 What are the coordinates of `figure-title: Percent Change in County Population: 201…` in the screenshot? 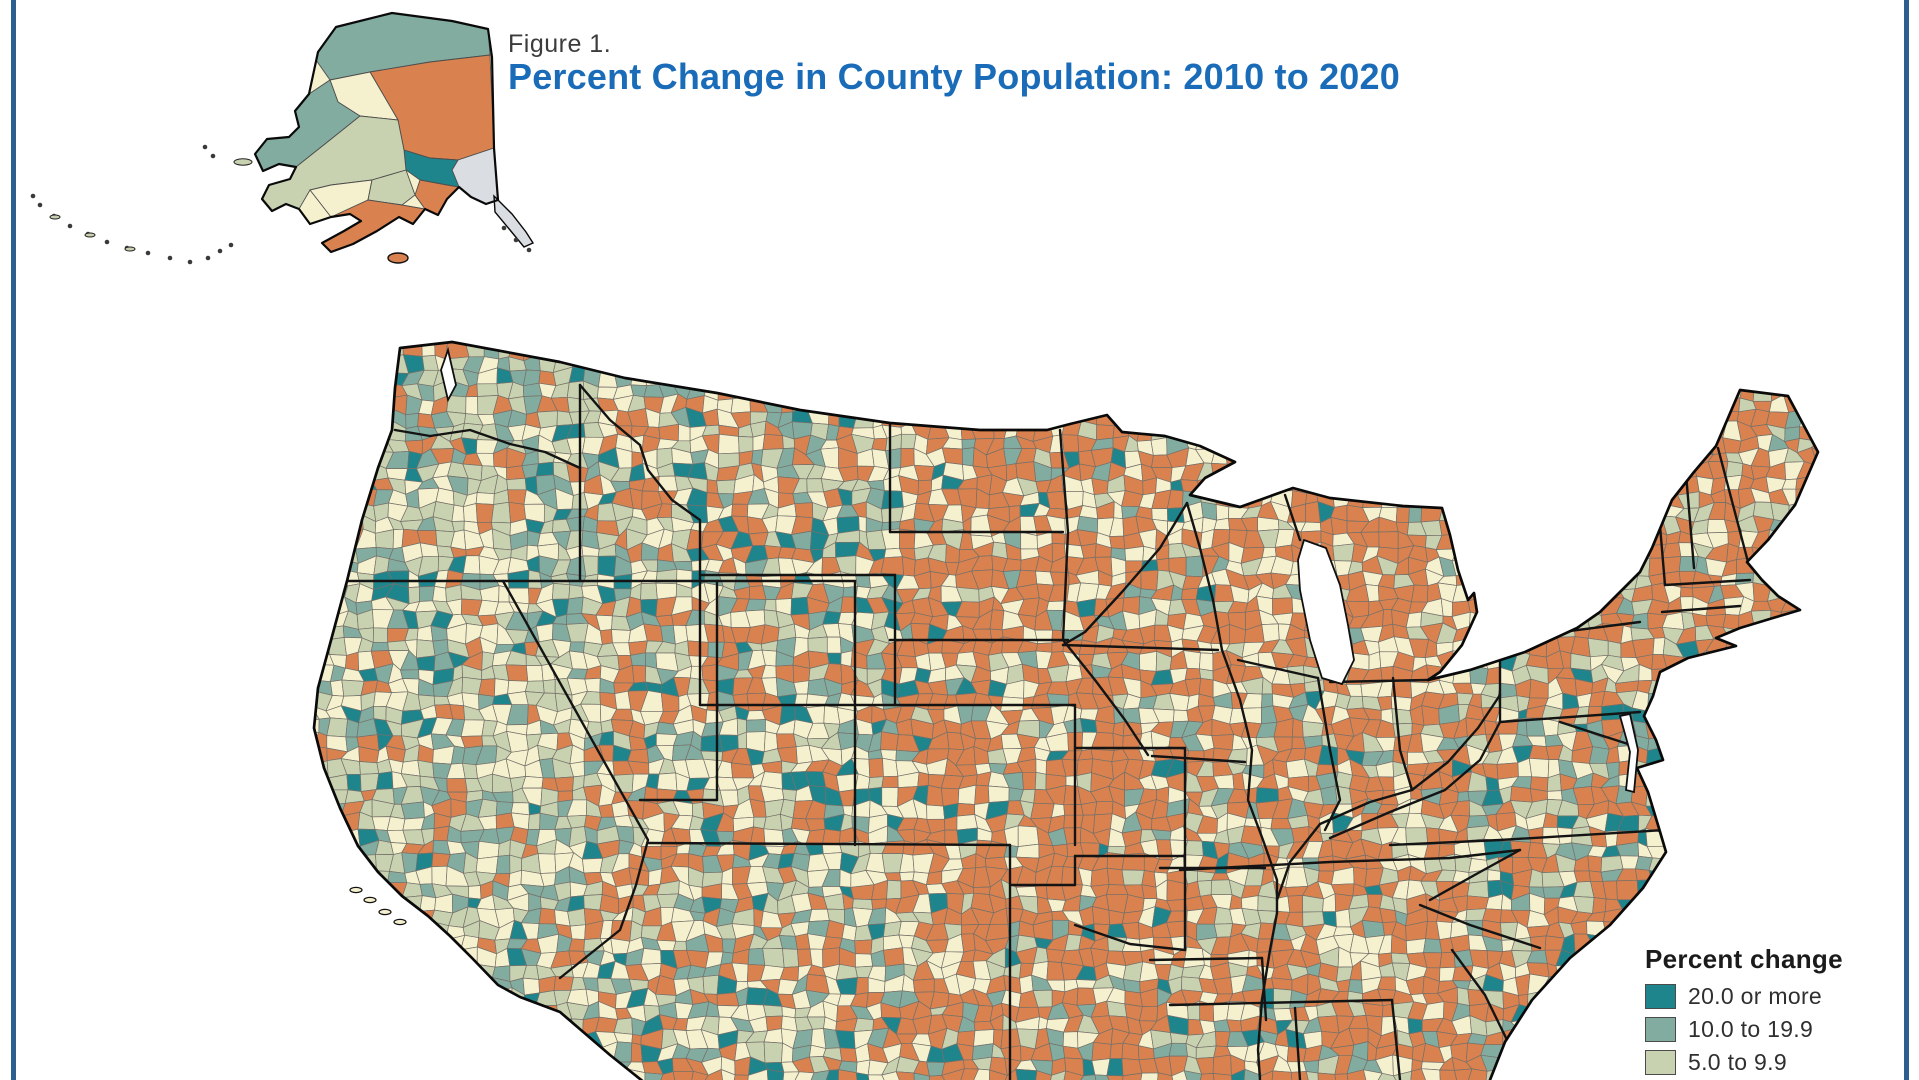 It's located at (954, 76).